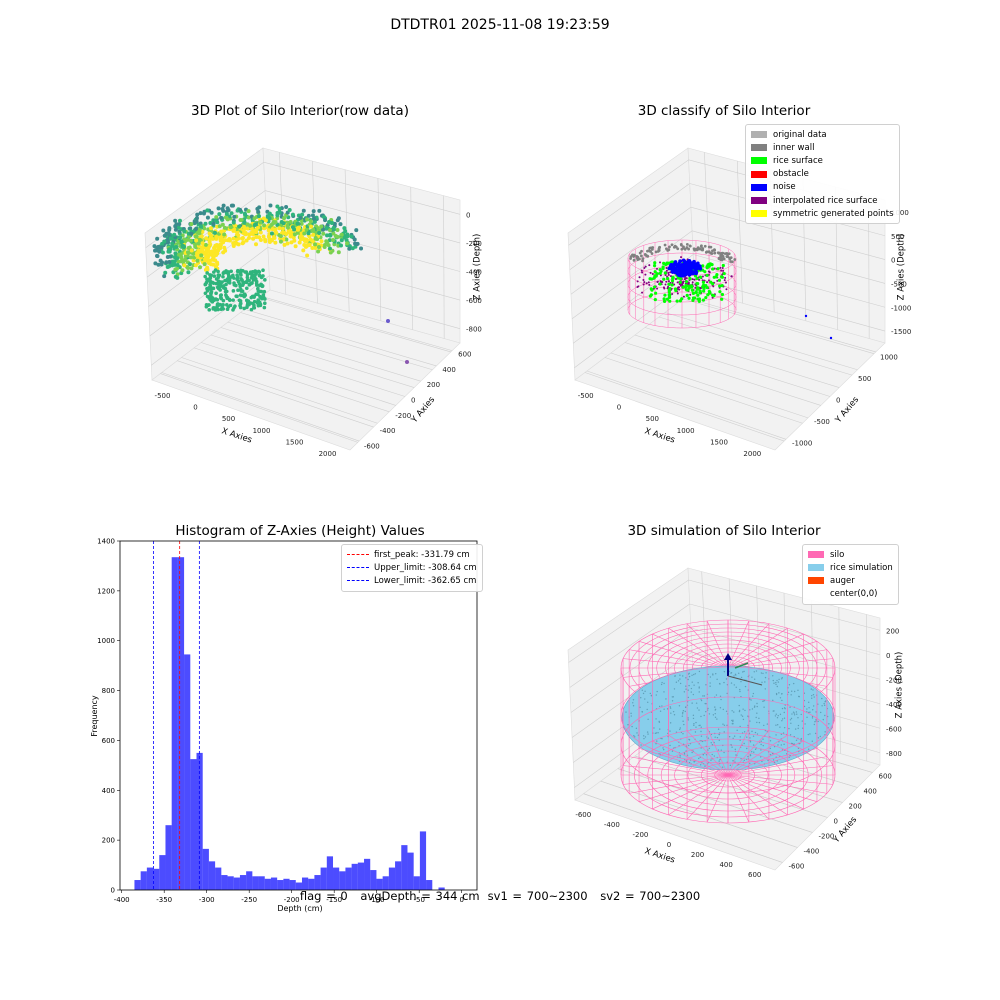  Describe the element at coordinates (822, 160) in the screenshot. I see `legend-entry: rice surface` at that location.